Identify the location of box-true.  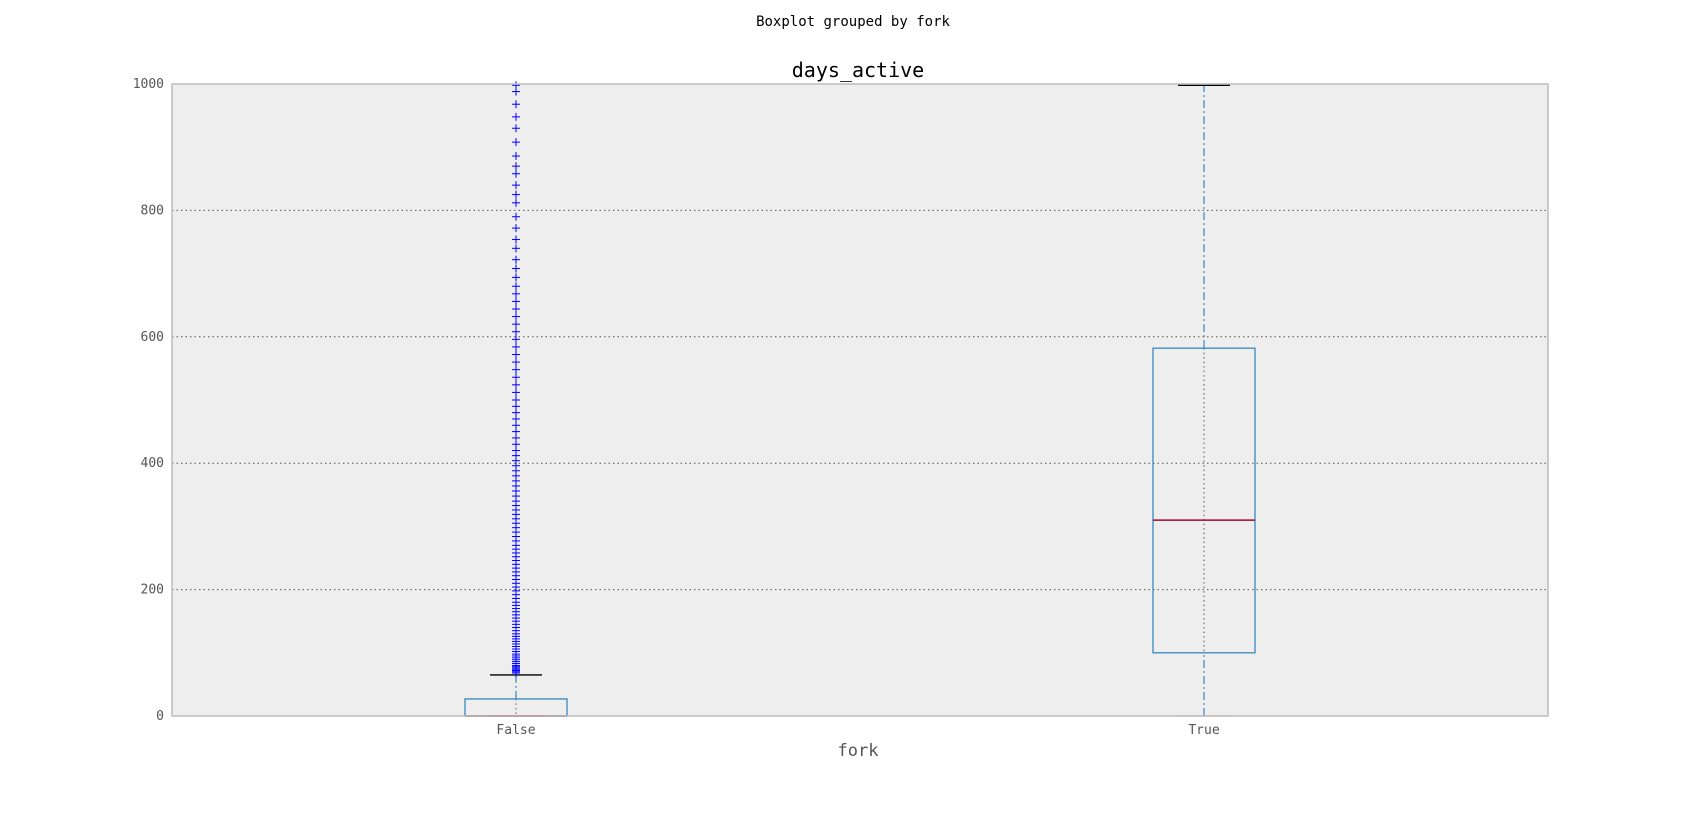
(1204, 500).